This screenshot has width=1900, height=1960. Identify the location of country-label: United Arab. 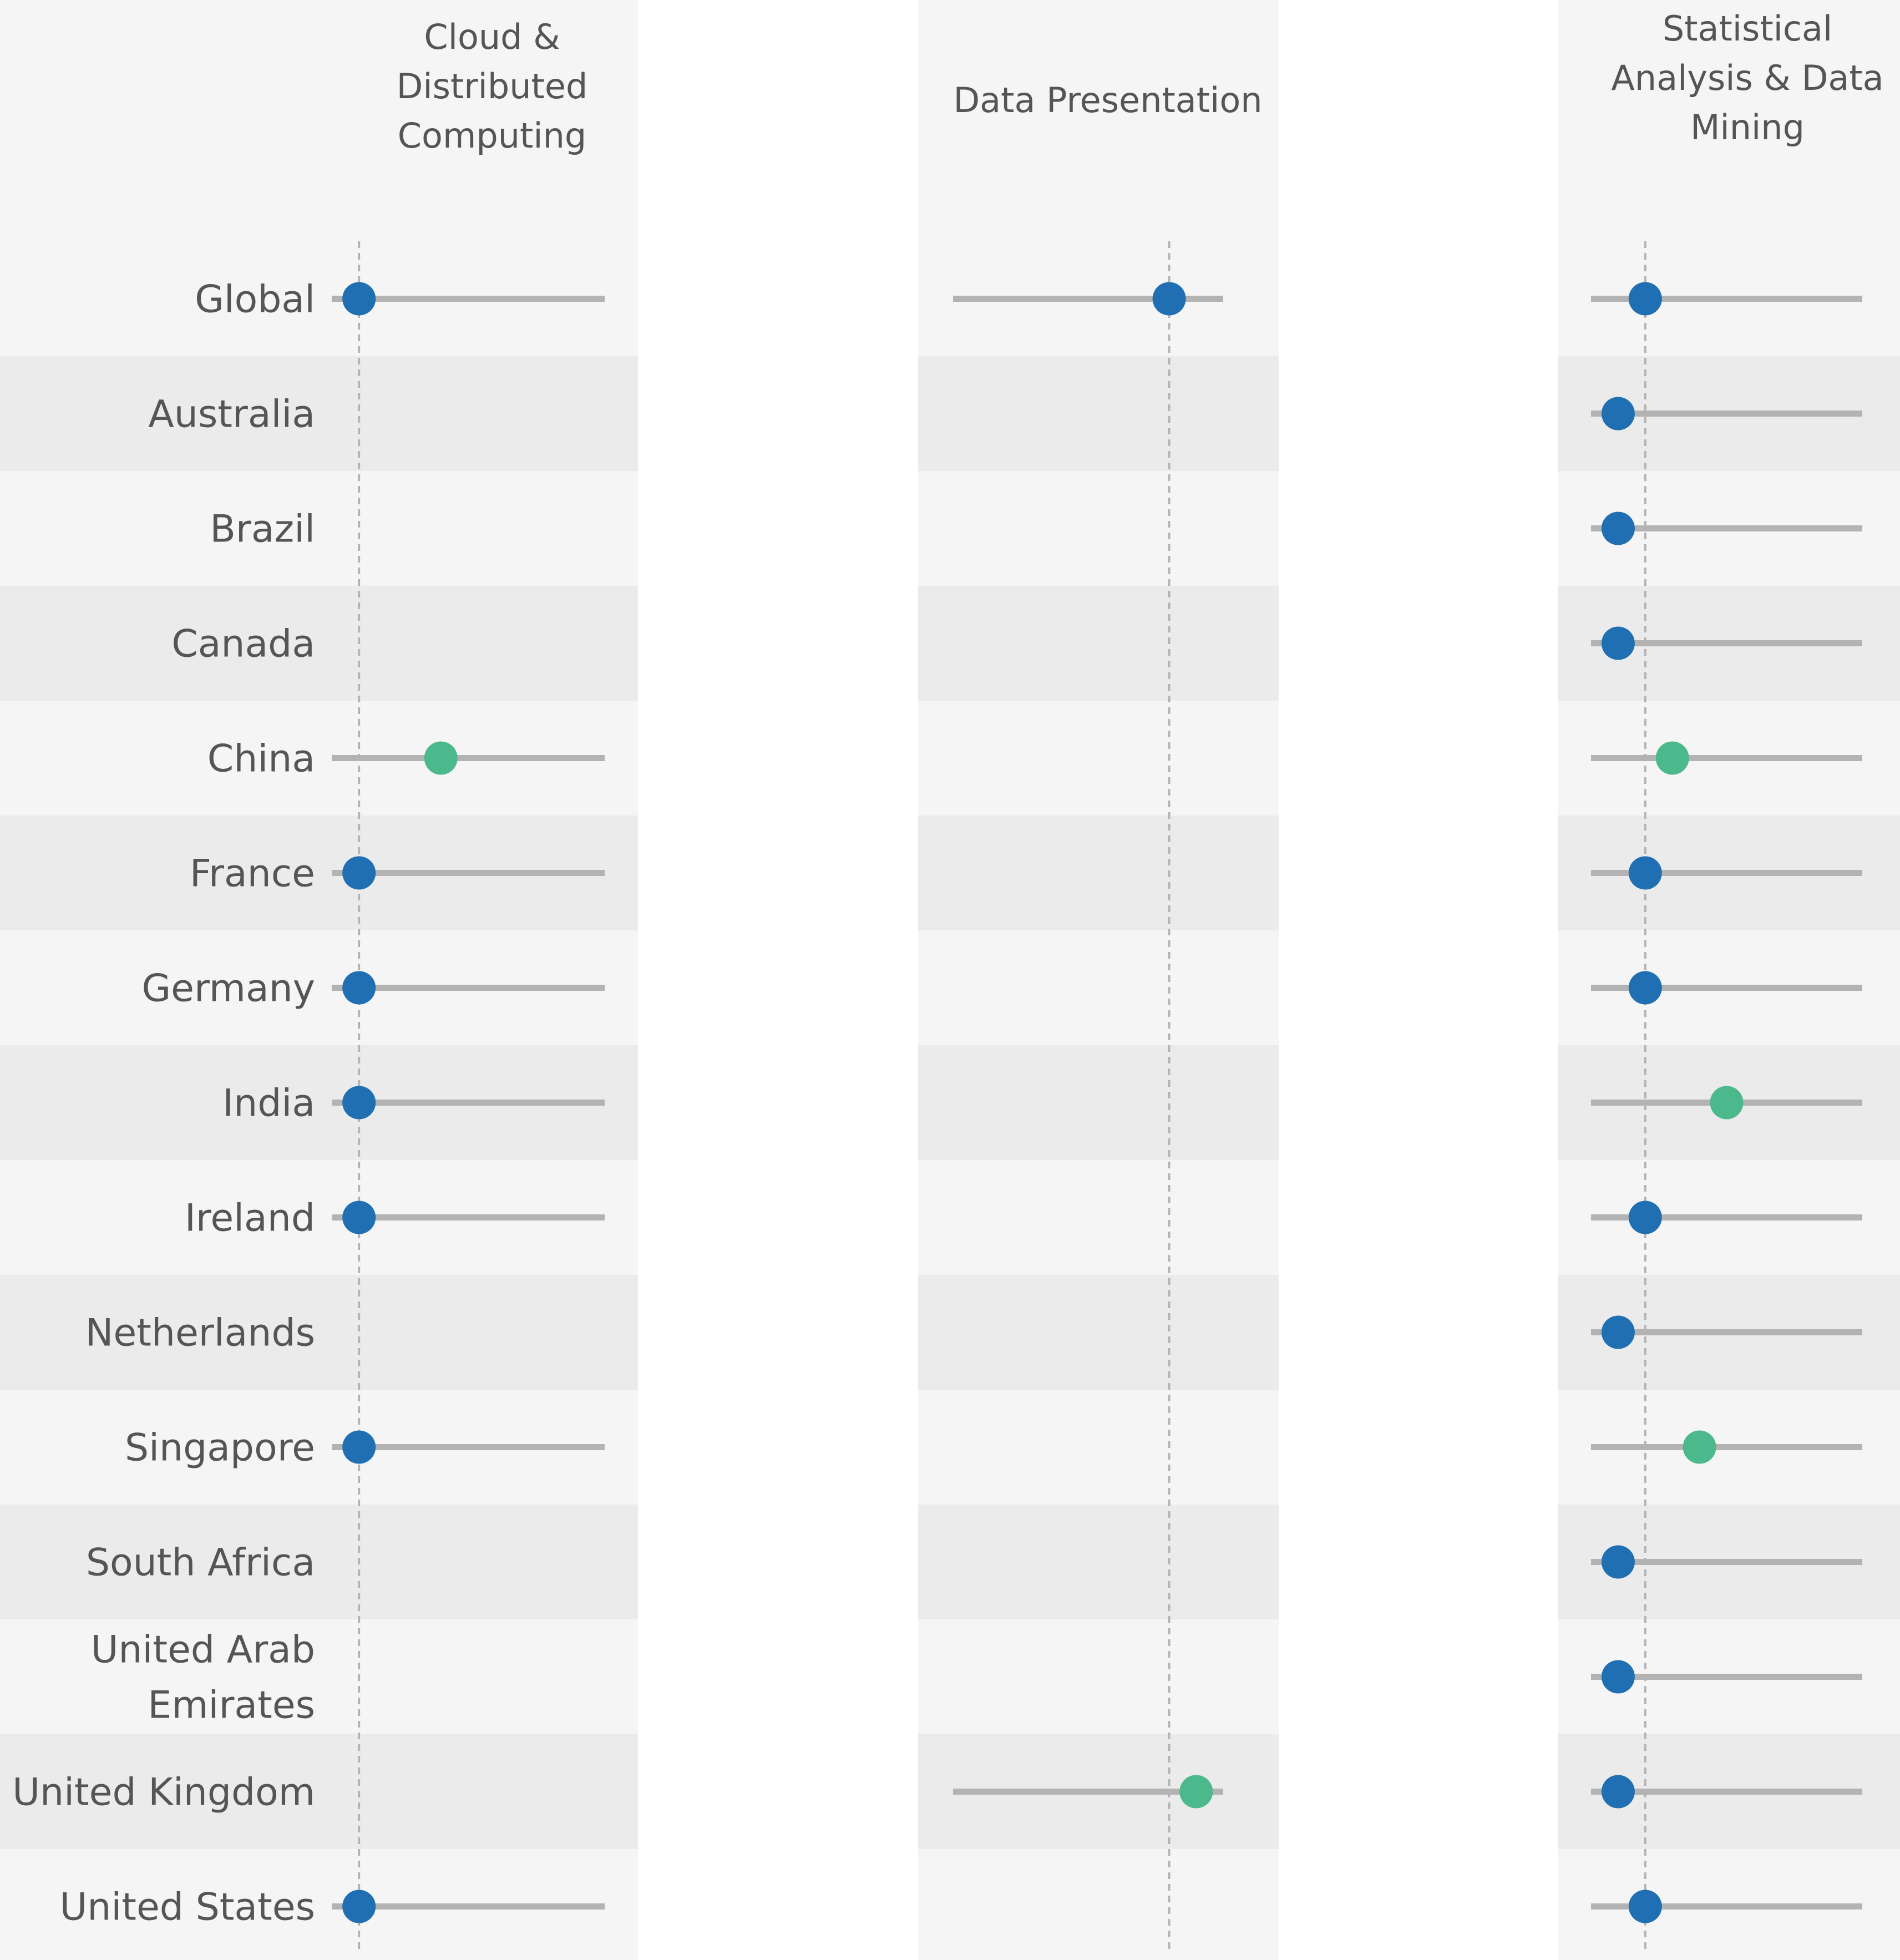
(203, 1650).